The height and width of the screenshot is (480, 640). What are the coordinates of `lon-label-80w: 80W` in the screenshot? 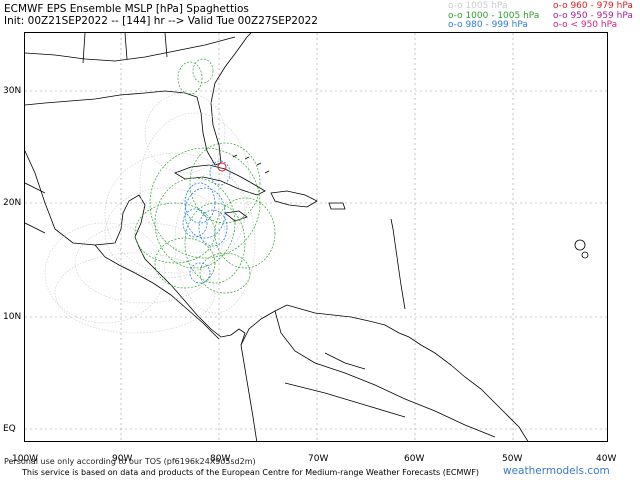 It's located at (220, 459).